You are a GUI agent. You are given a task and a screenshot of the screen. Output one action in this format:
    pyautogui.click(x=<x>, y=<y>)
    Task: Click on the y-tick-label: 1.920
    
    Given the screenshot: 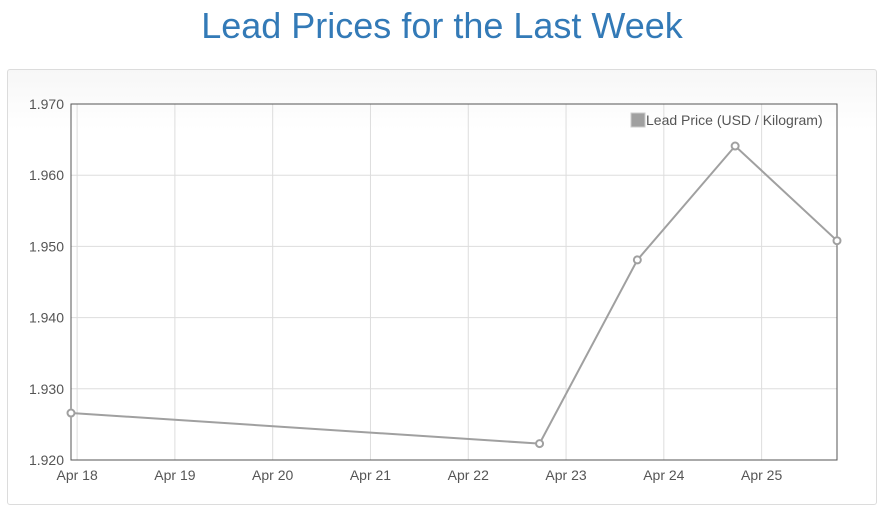 What is the action you would take?
    pyautogui.click(x=46, y=460)
    